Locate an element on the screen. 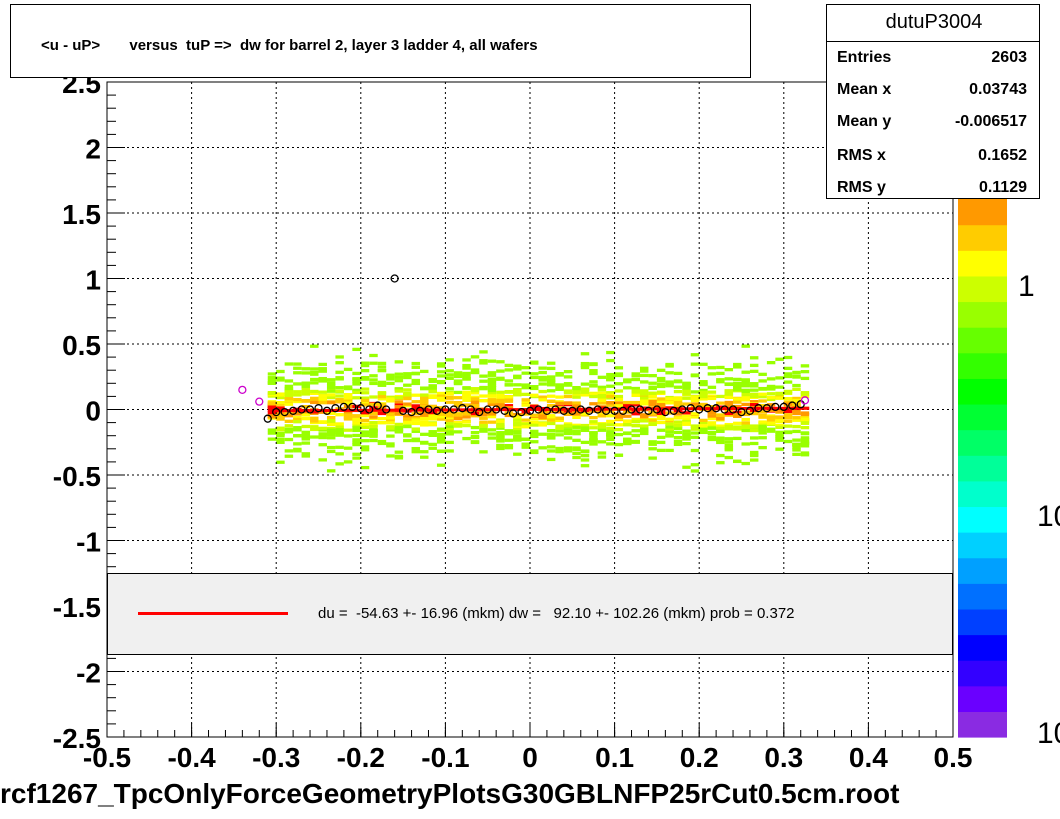  x-tick-label: -0.4 is located at coordinates (191, 757).